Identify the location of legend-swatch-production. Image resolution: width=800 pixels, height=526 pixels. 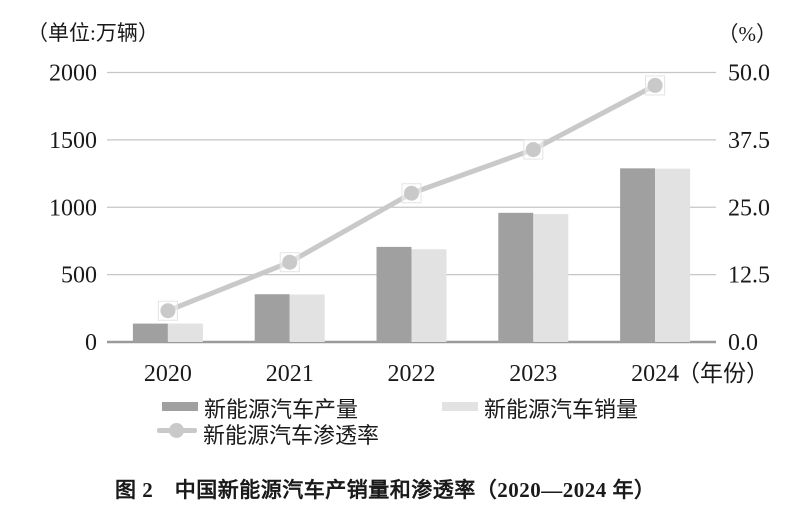
(180, 406).